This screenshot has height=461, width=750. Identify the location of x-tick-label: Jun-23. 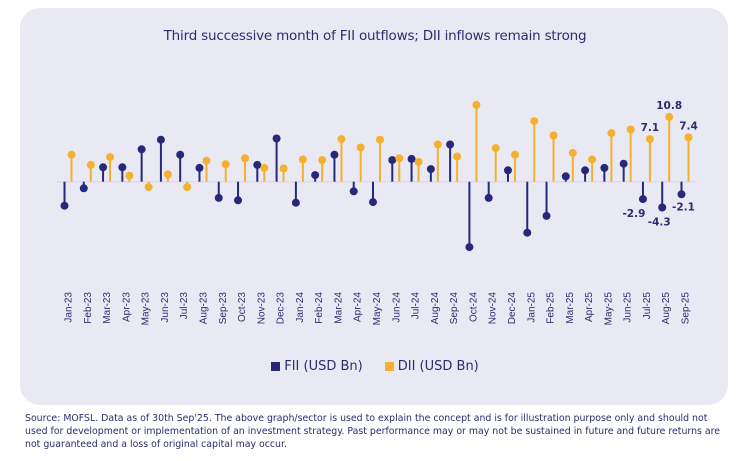
(165, 307).